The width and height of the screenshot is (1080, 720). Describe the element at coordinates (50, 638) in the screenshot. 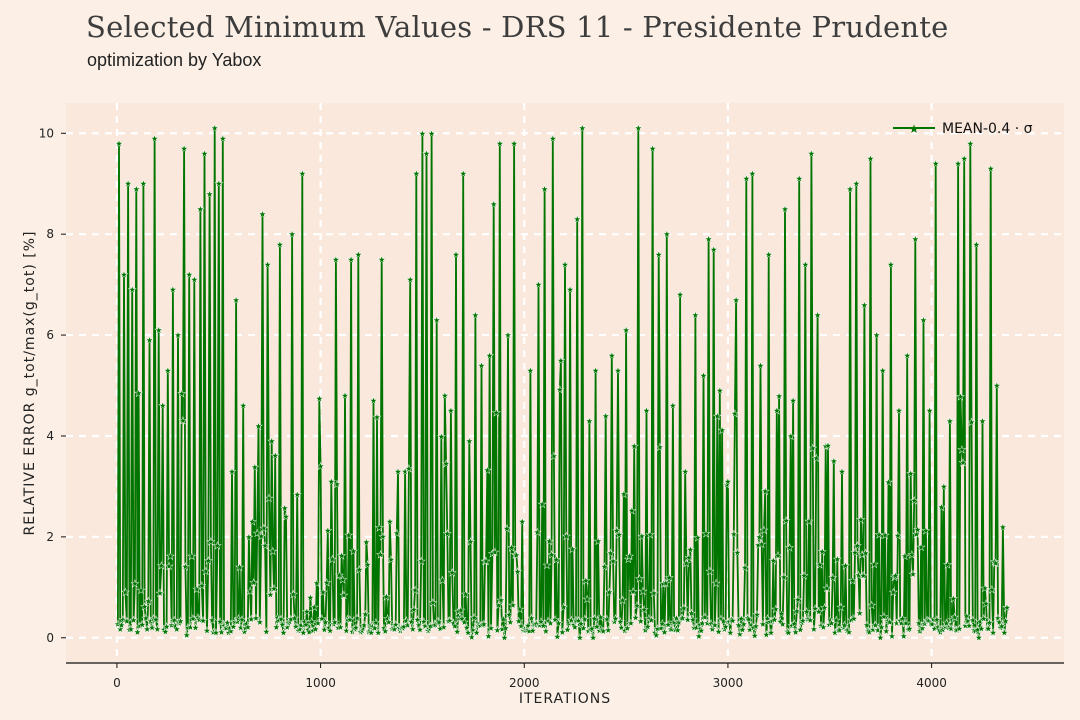

I see `y-tick-label: 0` at that location.